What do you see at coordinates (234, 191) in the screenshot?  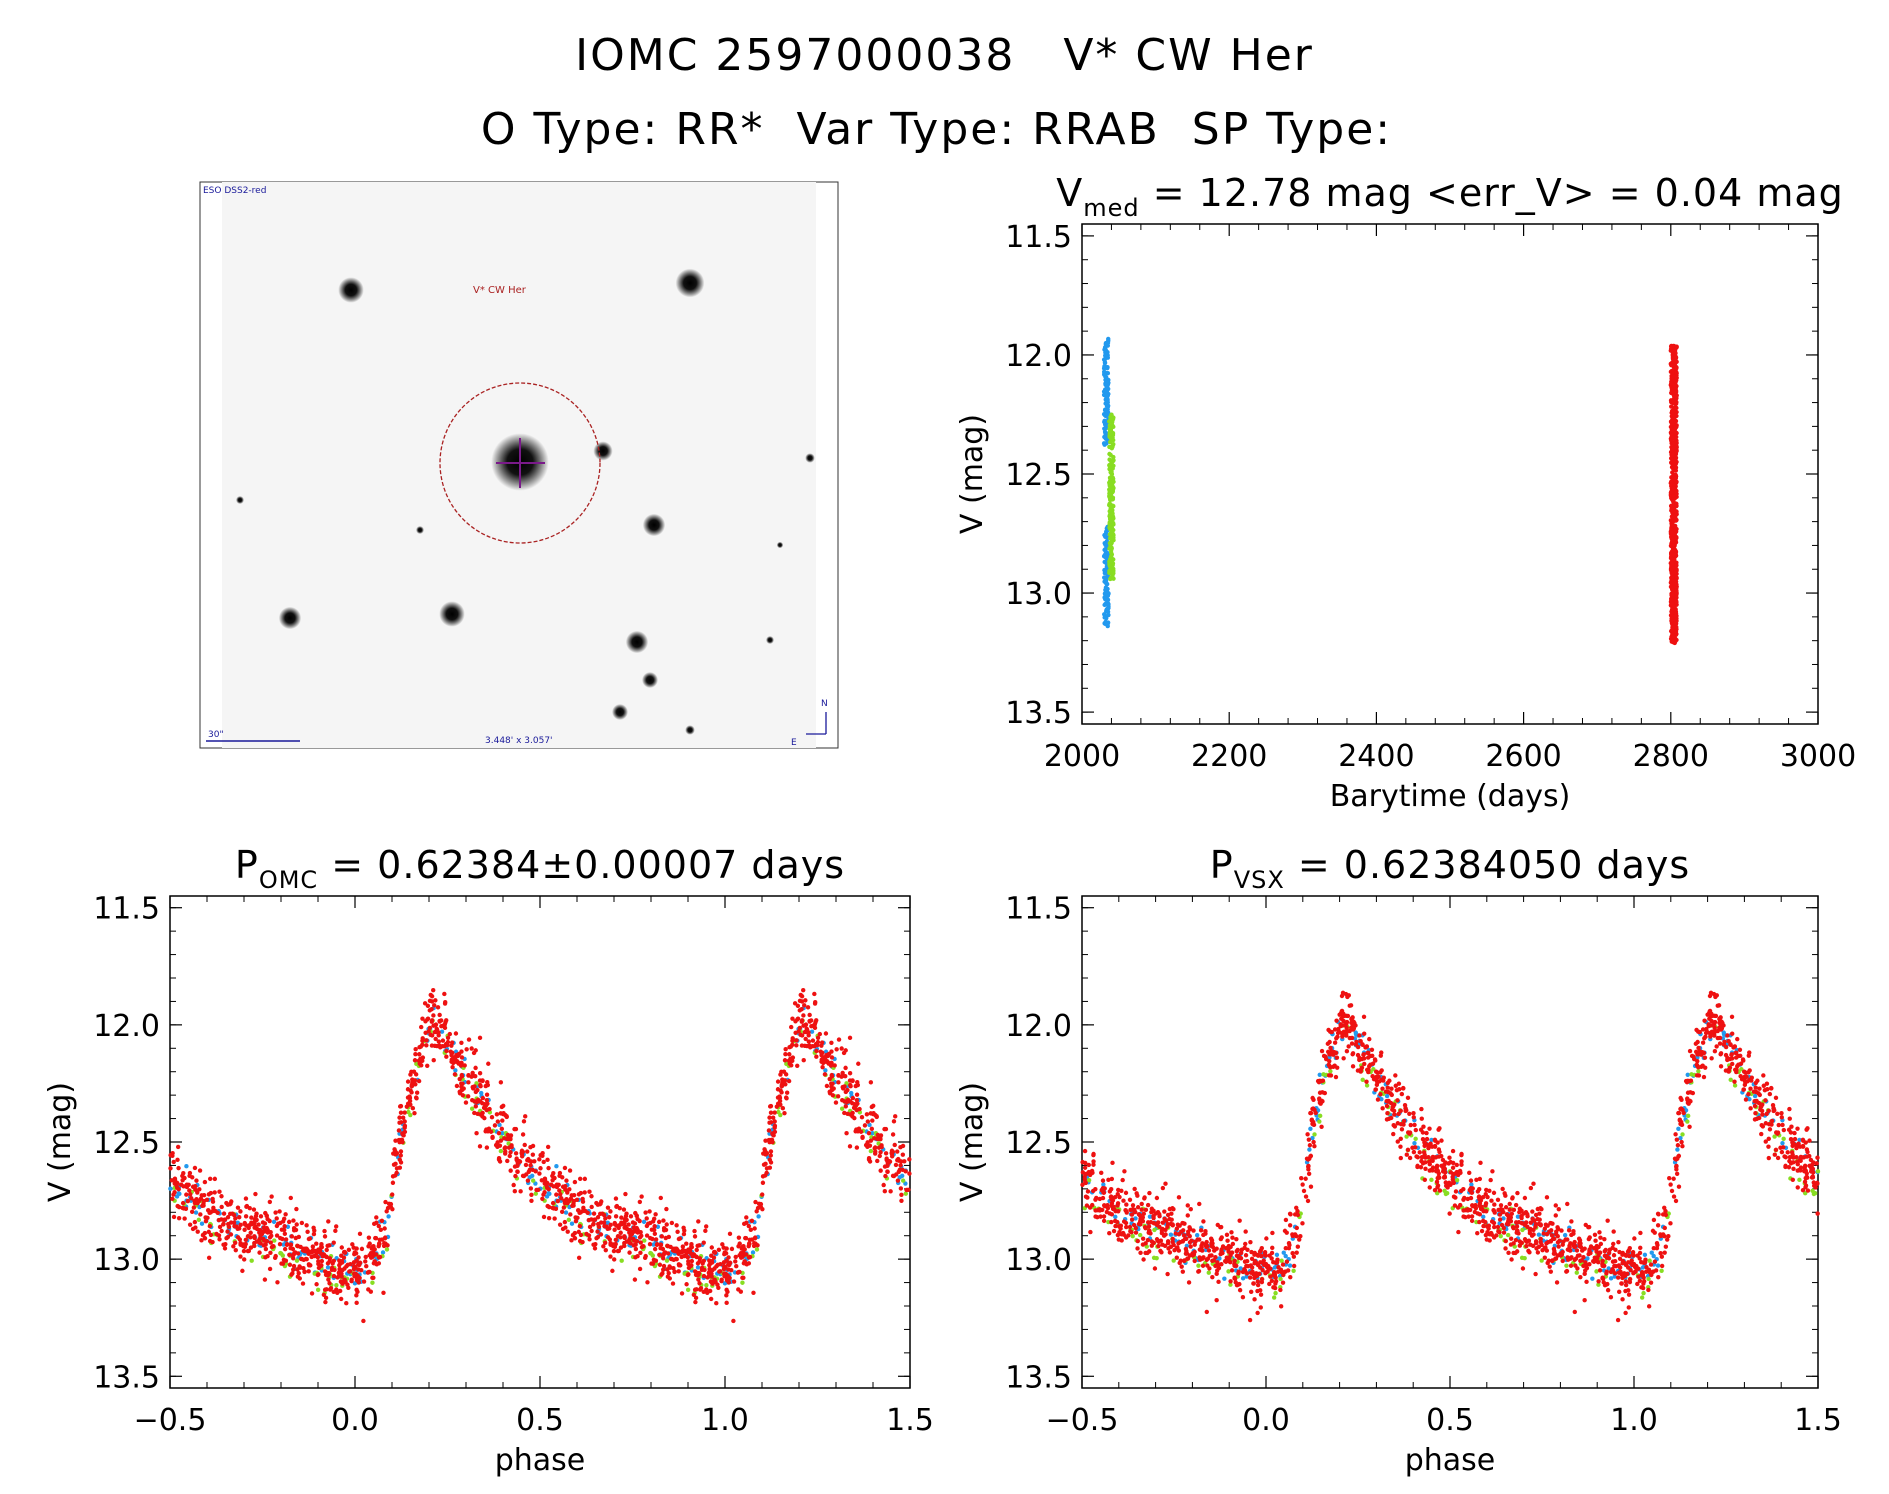 I see `survey-label: ESO DSS2-red` at bounding box center [234, 191].